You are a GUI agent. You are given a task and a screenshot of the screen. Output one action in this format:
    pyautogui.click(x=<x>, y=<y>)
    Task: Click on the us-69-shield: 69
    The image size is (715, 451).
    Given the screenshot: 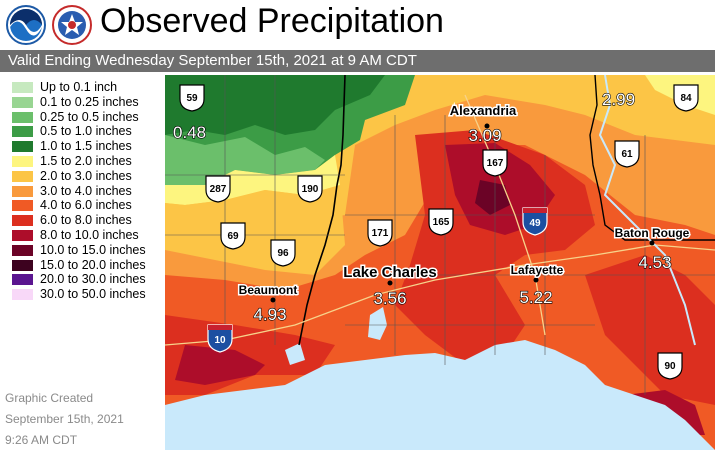 What is the action you would take?
    pyautogui.click(x=233, y=236)
    